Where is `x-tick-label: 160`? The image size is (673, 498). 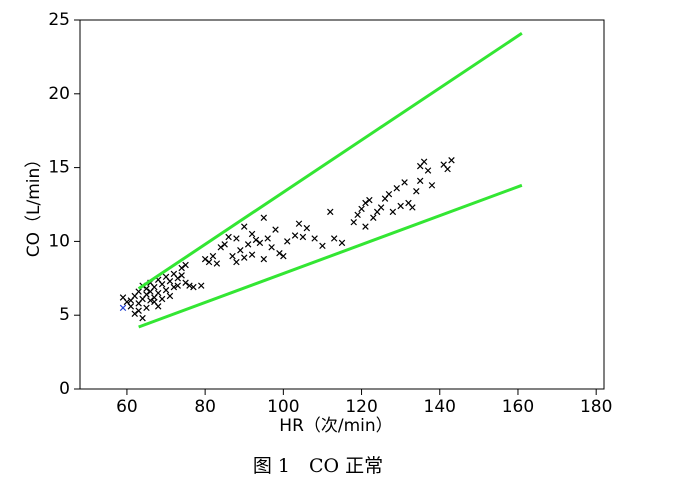
x-tick-label: 160 is located at coordinates (518, 407).